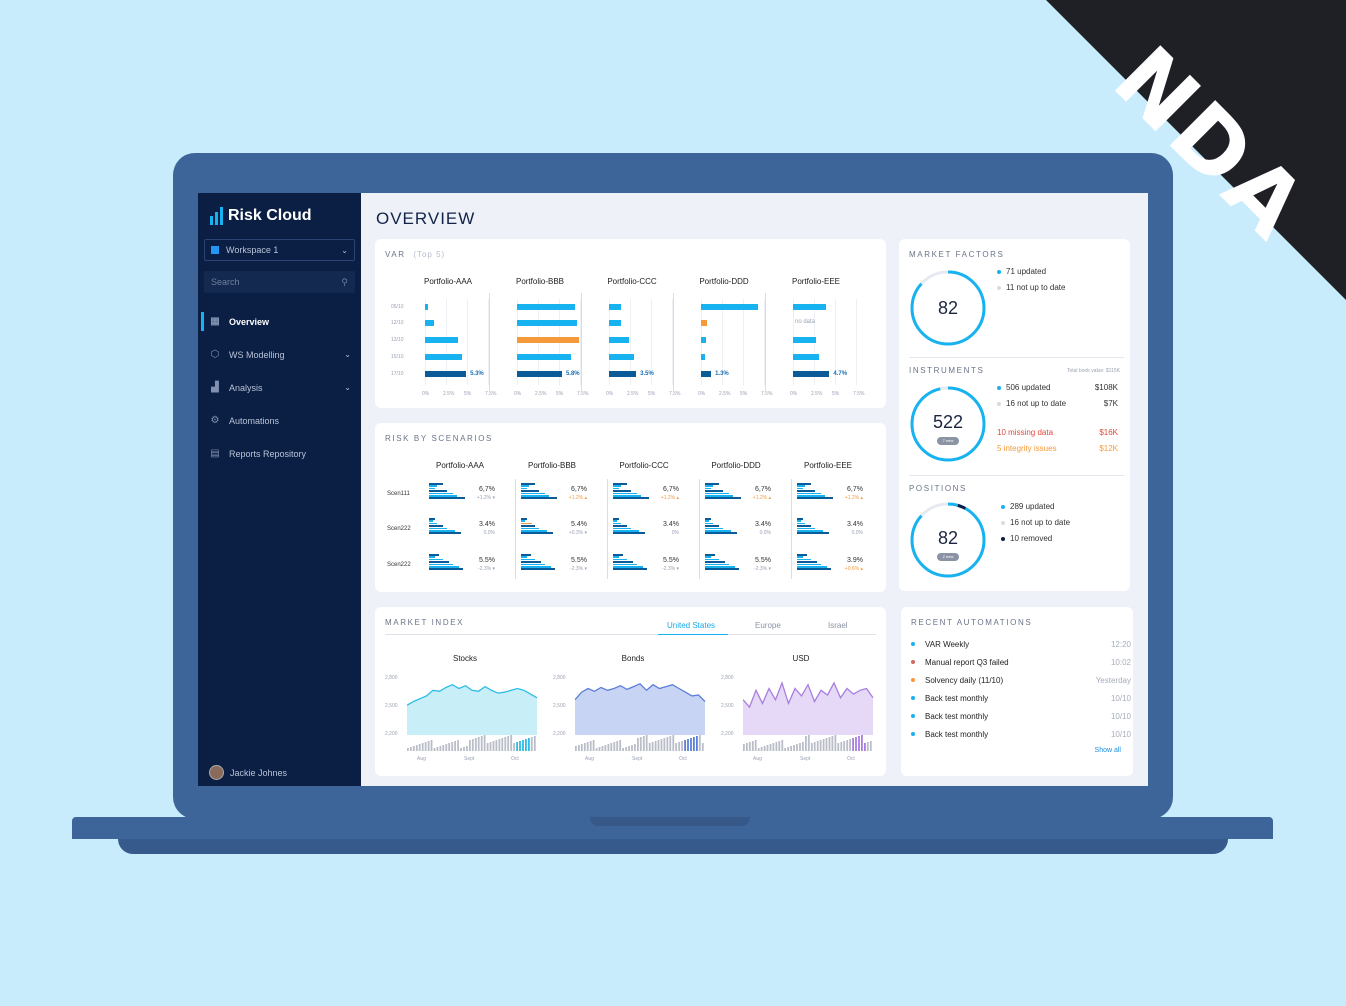 The image size is (1346, 1006). Describe the element at coordinates (913, 644) in the screenshot. I see `status-dot` at that location.